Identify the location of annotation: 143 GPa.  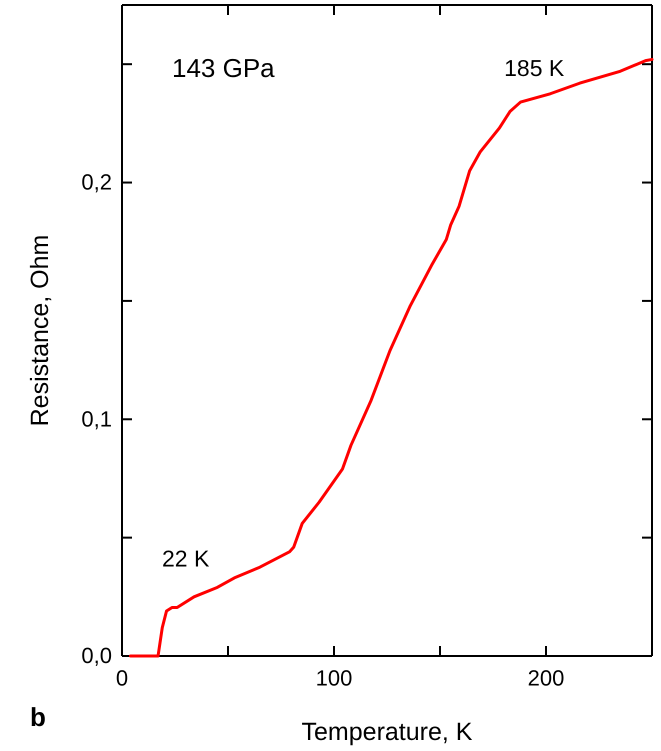
(224, 68).